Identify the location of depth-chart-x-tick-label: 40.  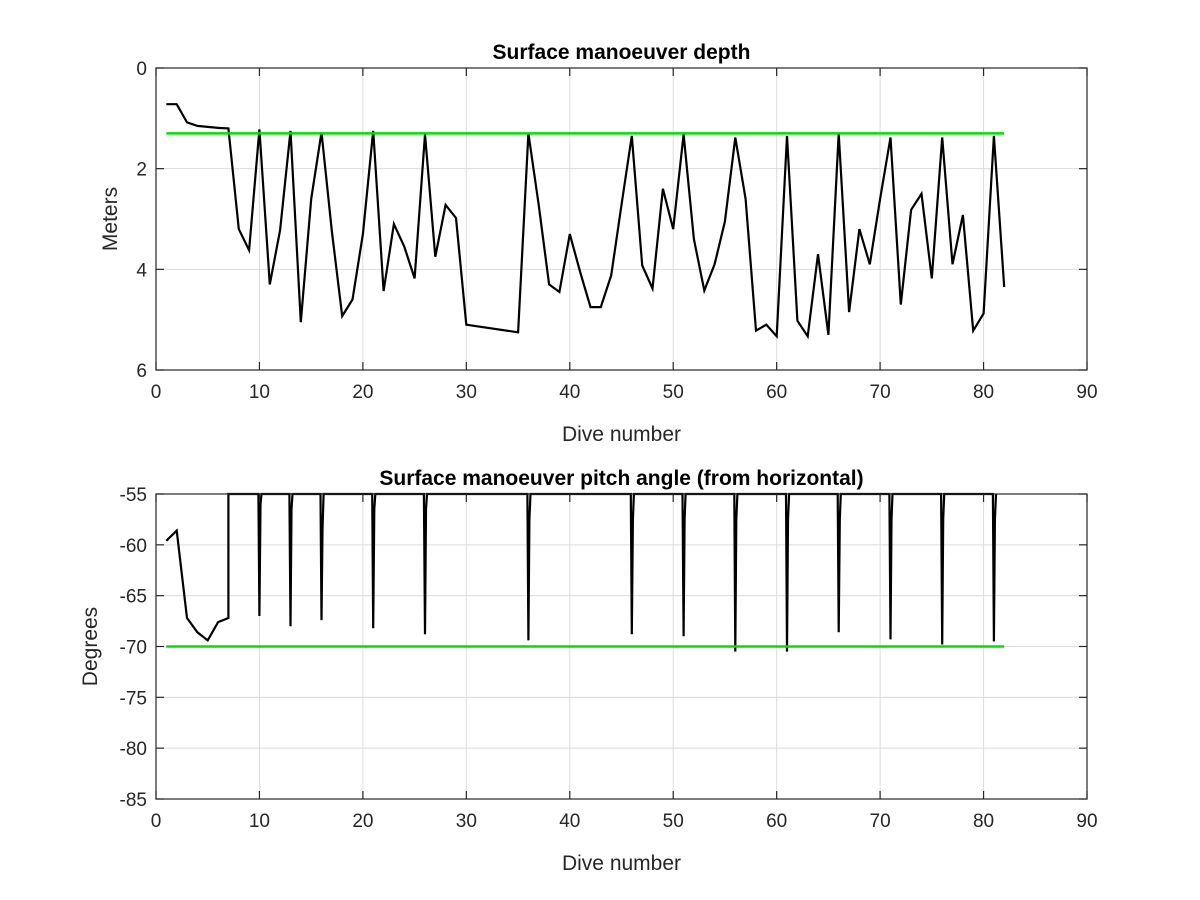
(569, 392).